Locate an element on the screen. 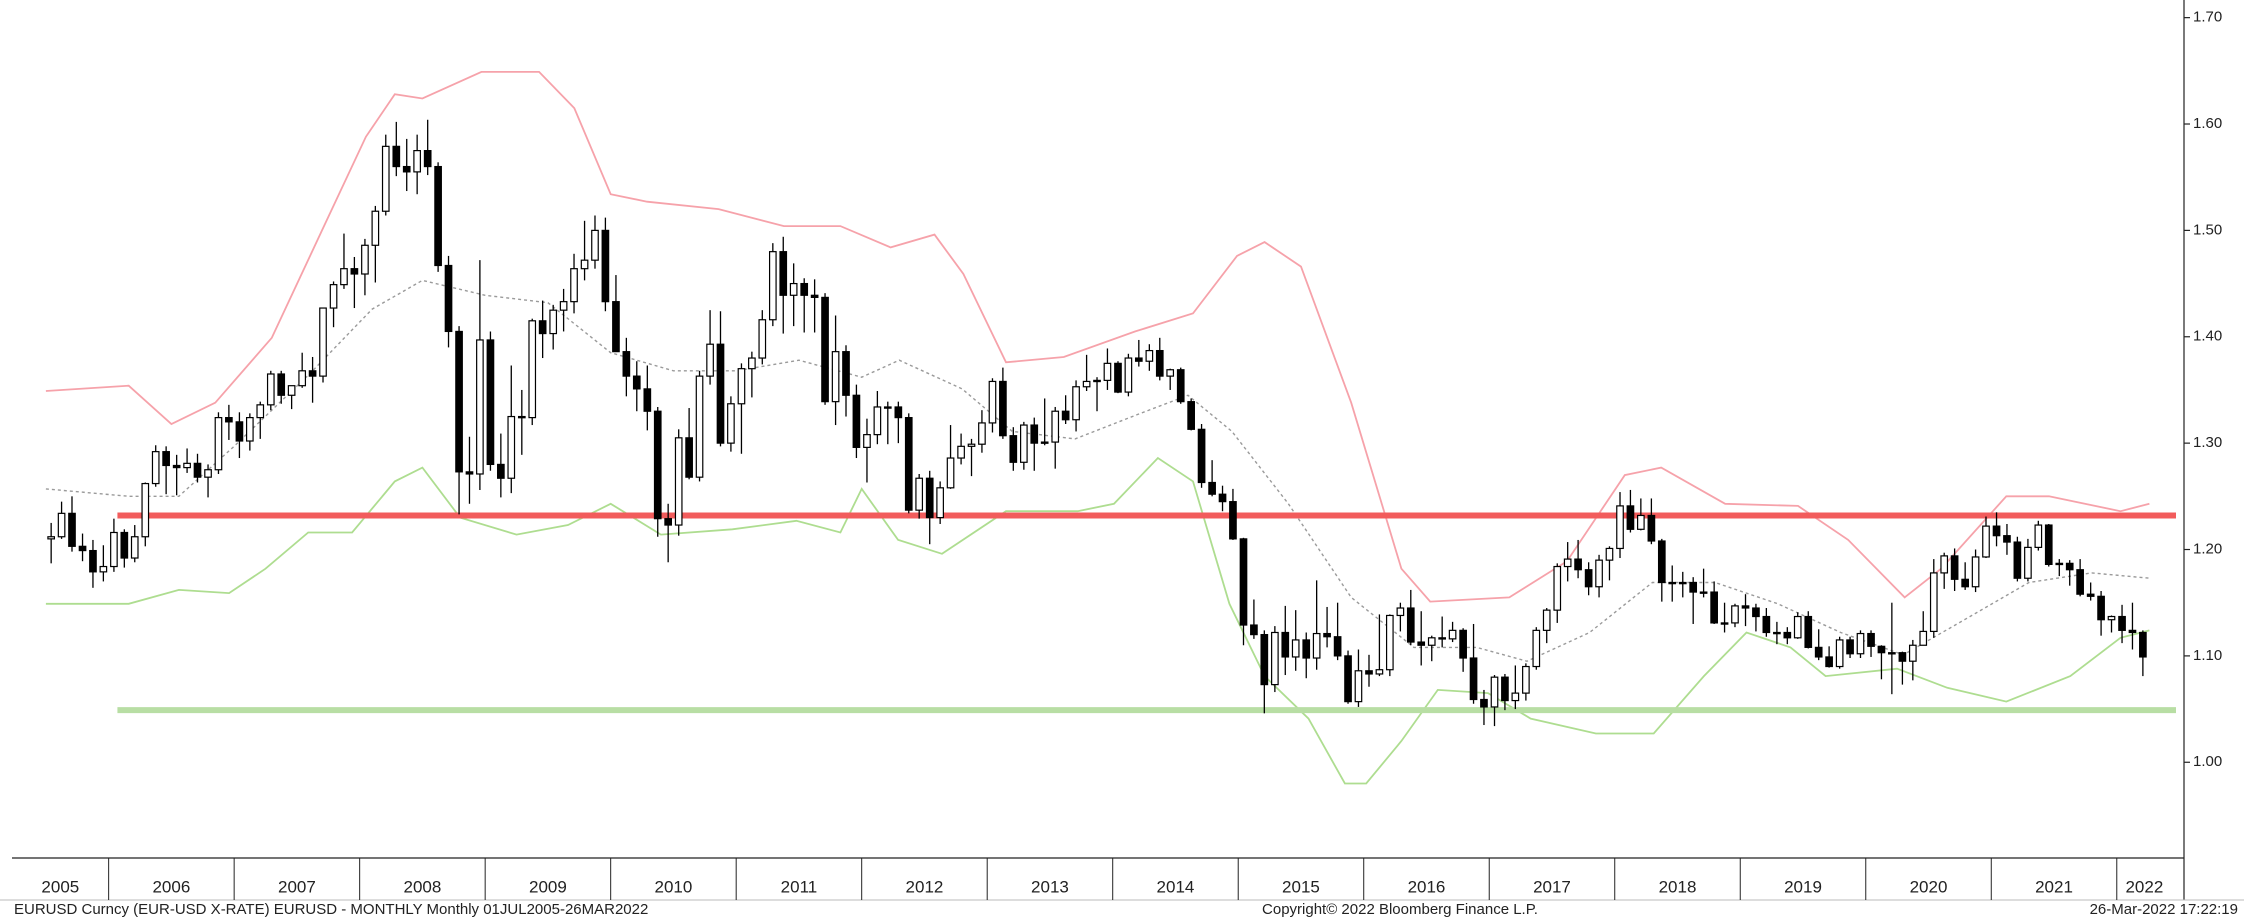 The width and height of the screenshot is (2244, 917). x-tick-label: 2014 is located at coordinates (1176, 886).